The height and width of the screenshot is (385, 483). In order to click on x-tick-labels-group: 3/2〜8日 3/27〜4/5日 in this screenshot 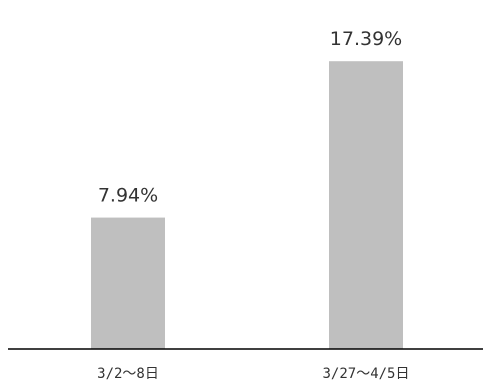, I will do `click(253, 374)`.